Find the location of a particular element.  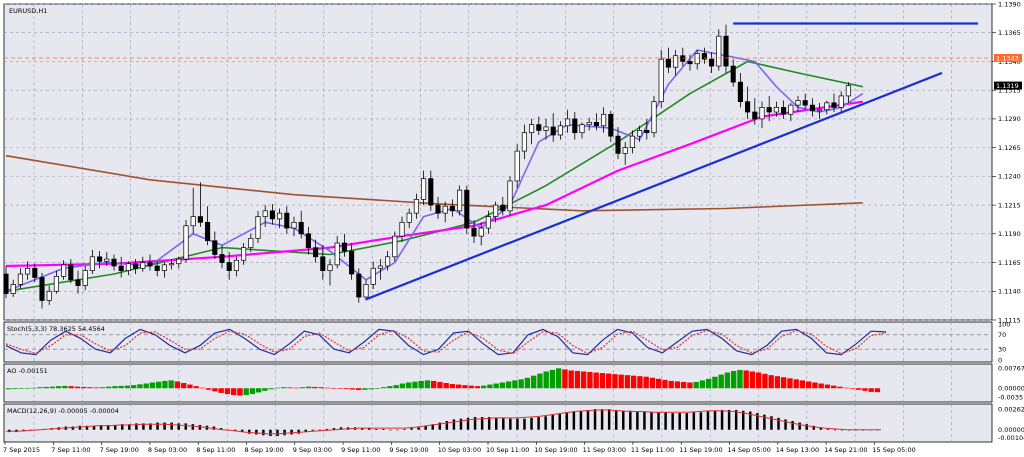

macd-tick-label: 0.00000 is located at coordinates (1011, 430).